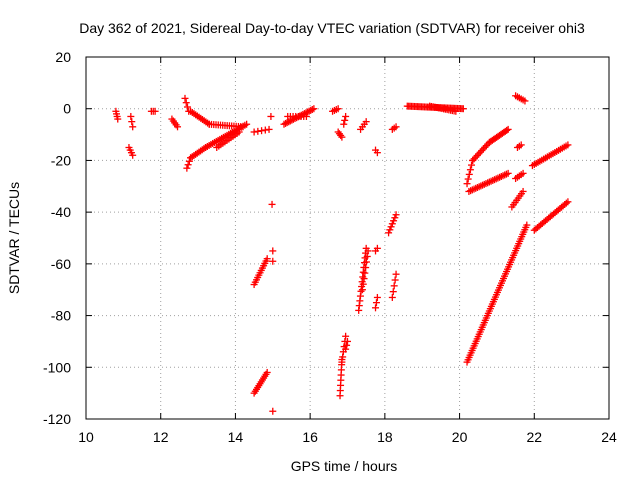  I want to click on x-tick-label: 10, so click(86, 437).